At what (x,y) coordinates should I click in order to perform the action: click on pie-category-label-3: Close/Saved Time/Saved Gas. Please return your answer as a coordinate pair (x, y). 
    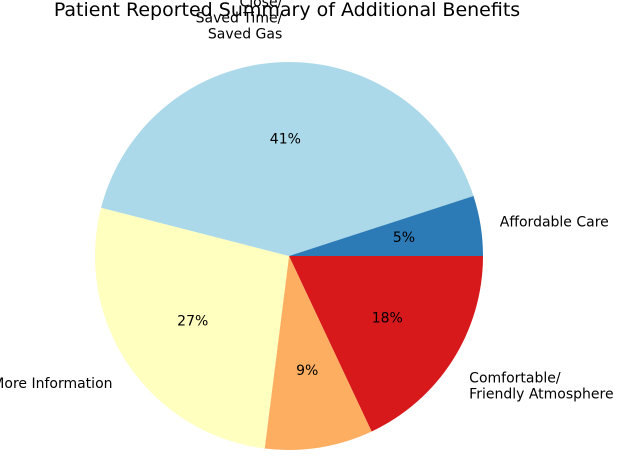
    Looking at the image, I should click on (239, 21).